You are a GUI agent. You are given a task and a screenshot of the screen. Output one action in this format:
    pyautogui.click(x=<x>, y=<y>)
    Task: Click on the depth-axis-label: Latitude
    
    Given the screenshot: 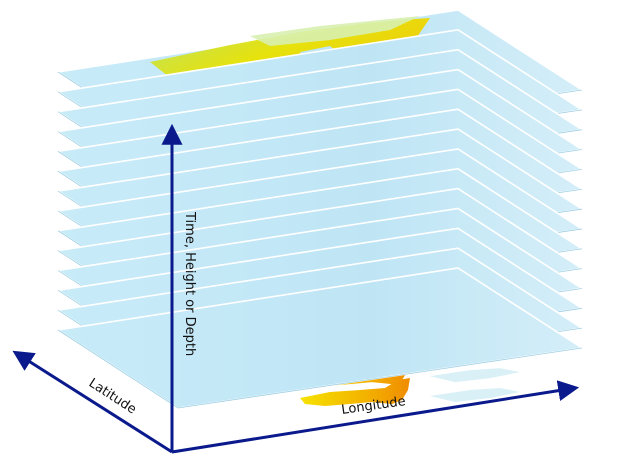 What is the action you would take?
    pyautogui.click(x=112, y=397)
    